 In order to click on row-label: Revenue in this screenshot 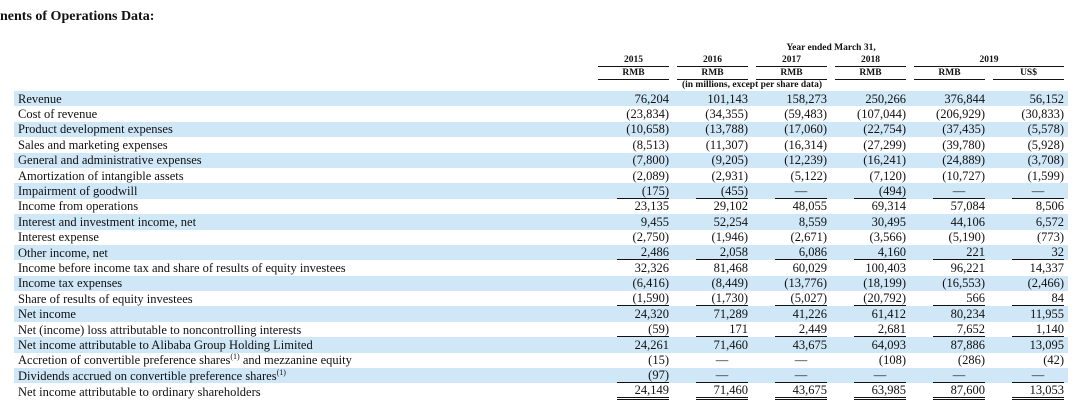, I will do `click(304, 99)`.